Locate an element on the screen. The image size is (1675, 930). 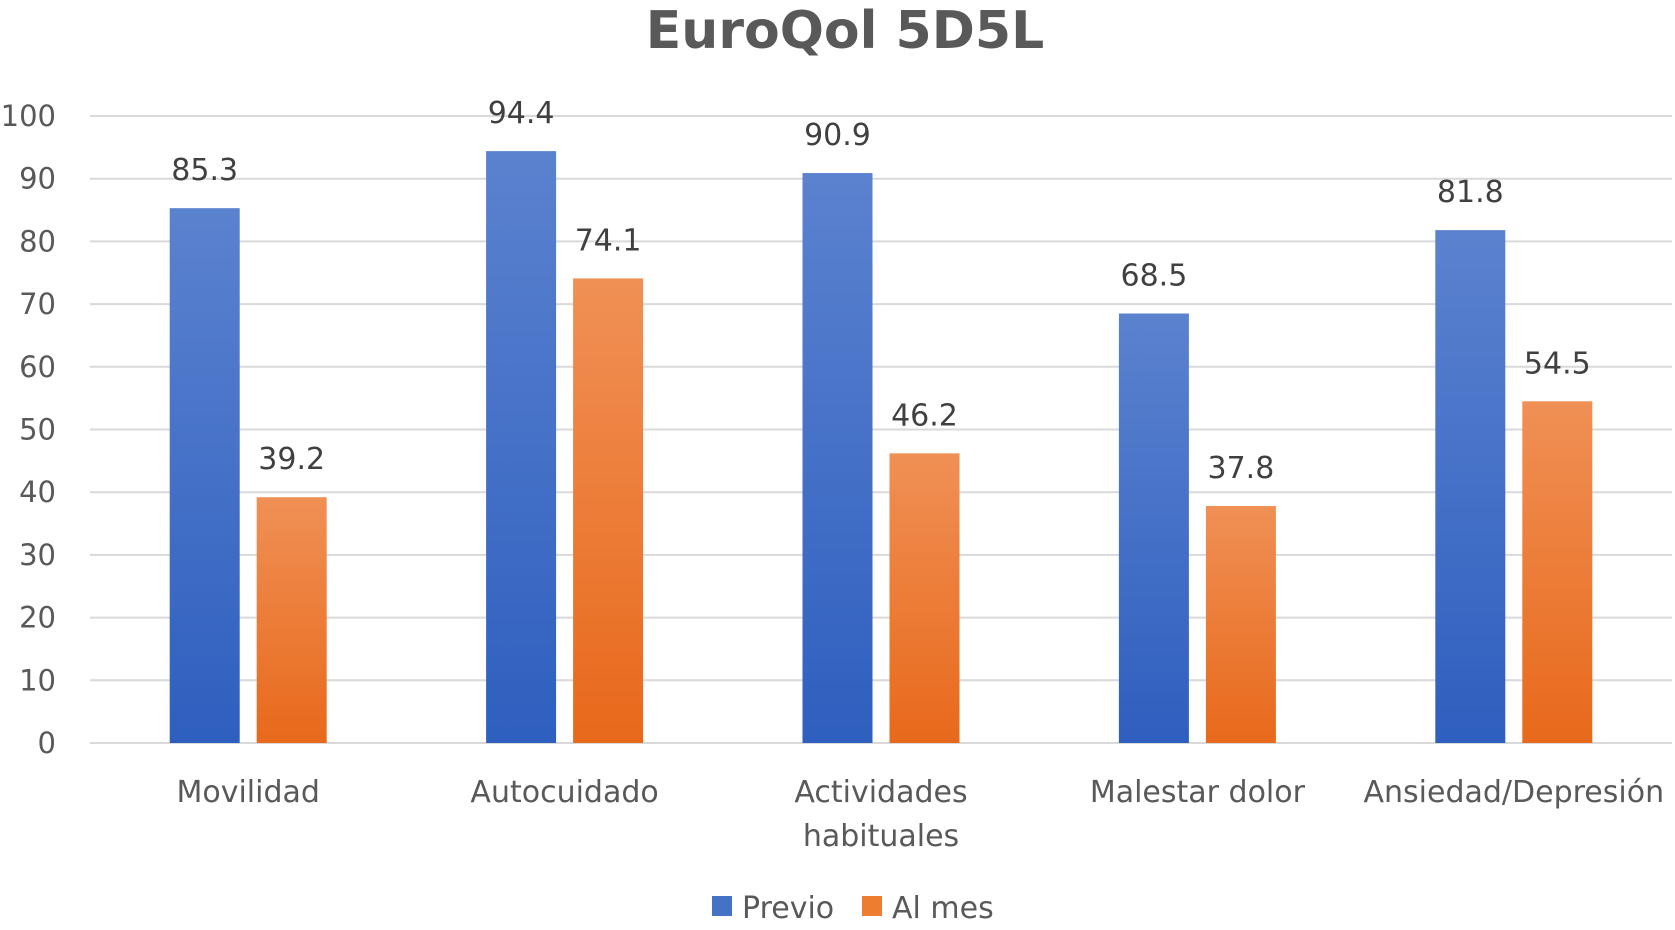
y-tick-label: 70 is located at coordinates (37, 304).